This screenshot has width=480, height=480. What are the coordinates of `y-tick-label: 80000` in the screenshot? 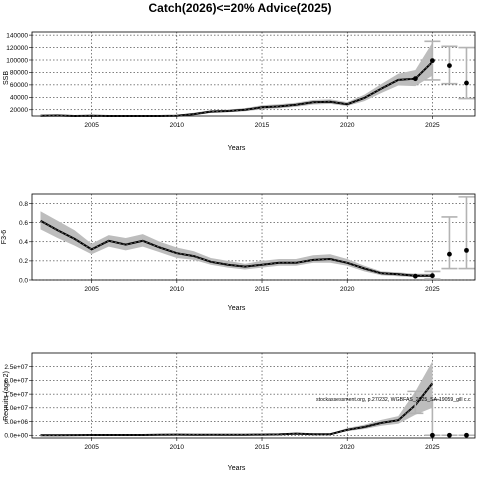 It's located at (19, 73).